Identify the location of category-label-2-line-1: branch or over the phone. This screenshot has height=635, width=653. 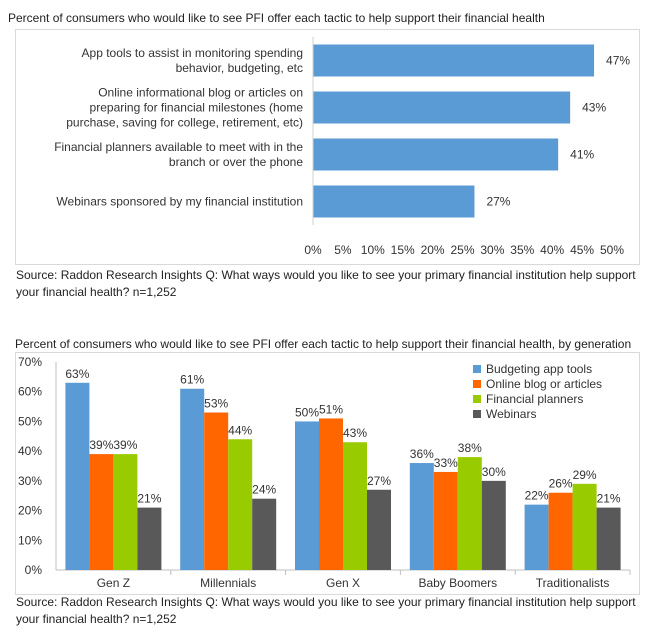
(236, 162).